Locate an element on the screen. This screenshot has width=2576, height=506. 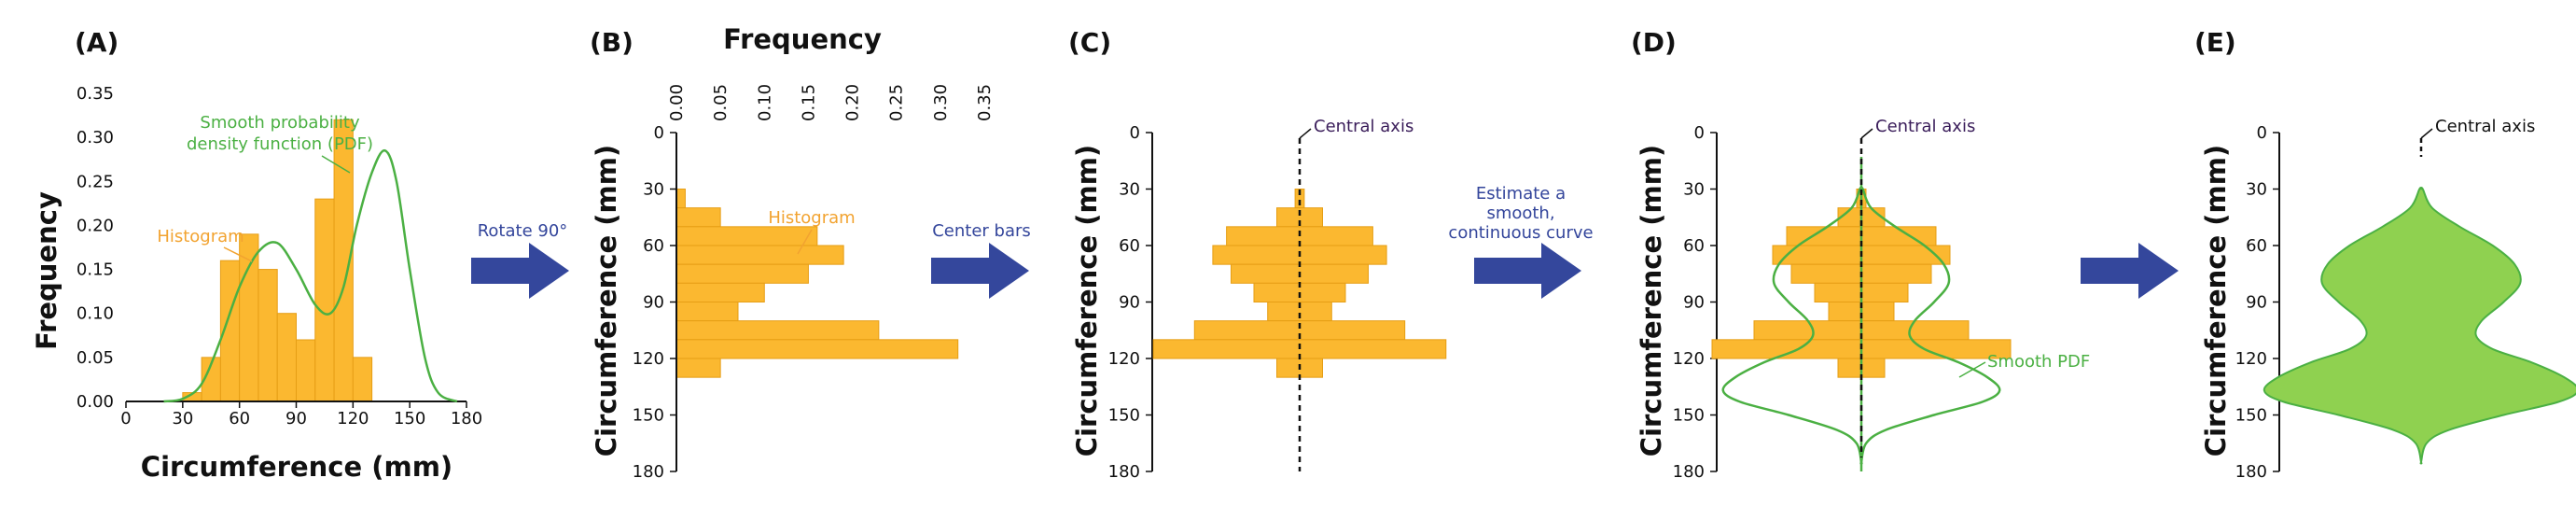
panel-a-xtick: 90 is located at coordinates (296, 419).